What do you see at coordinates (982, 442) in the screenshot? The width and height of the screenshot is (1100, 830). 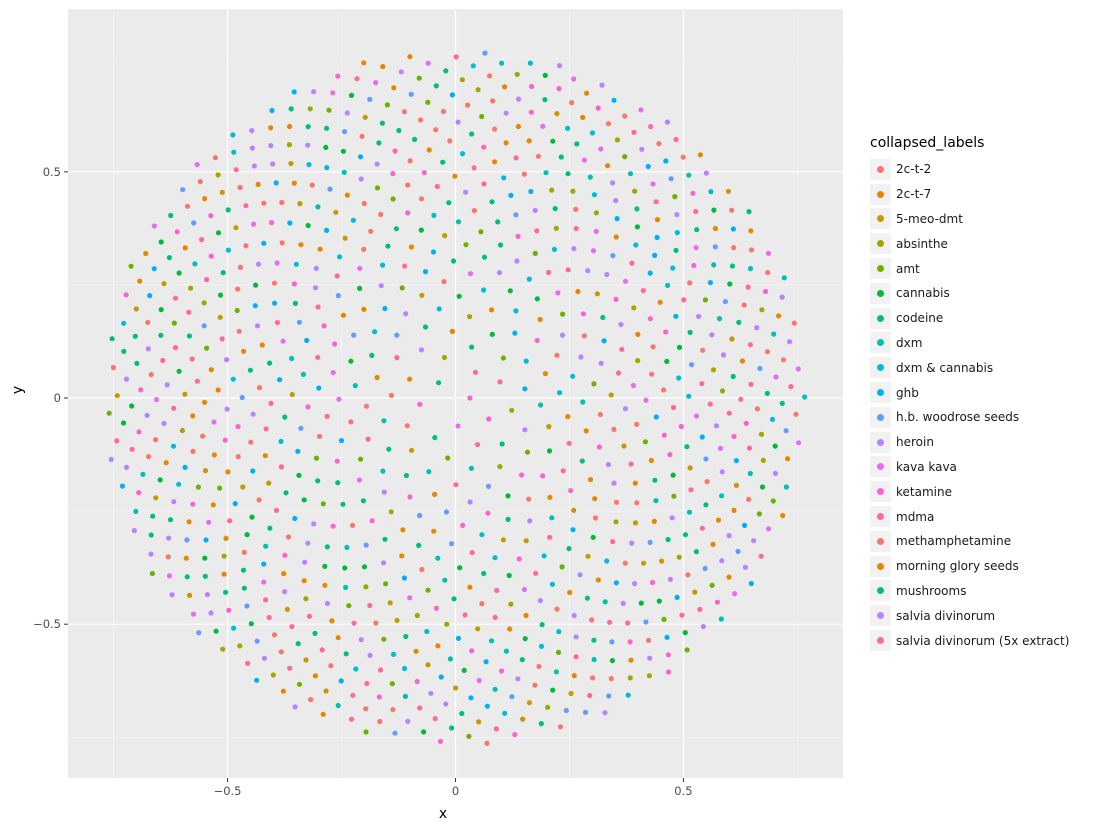 I see `legend-item: heroin` at bounding box center [982, 442].